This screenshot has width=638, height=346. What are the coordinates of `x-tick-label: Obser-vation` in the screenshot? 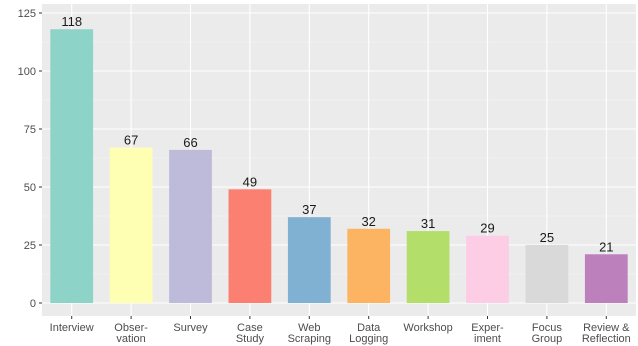 It's located at (131, 333).